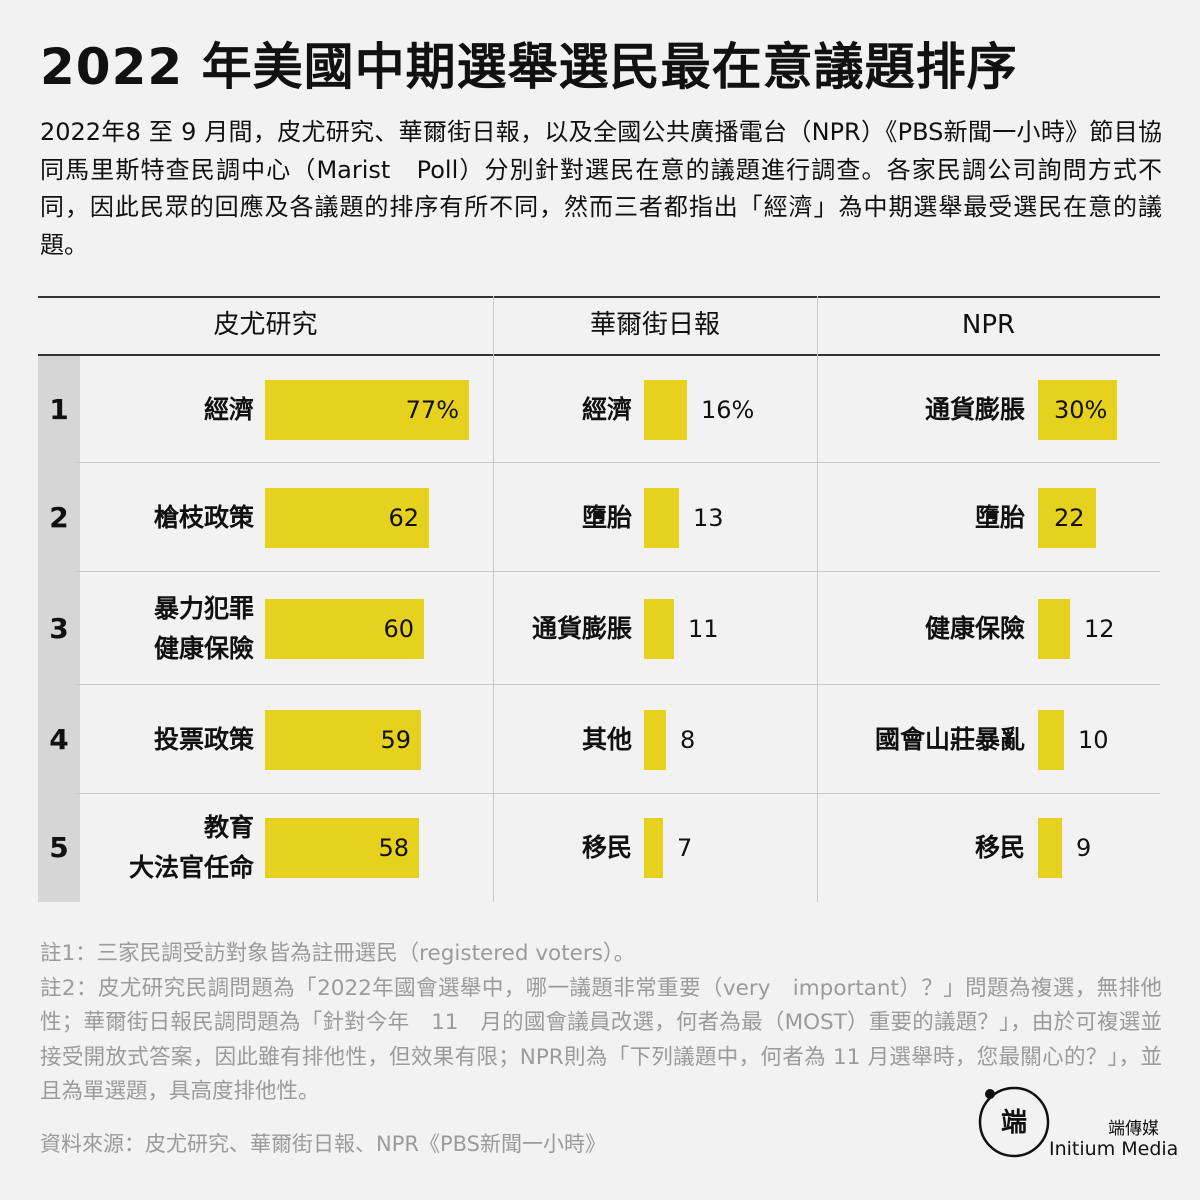 This screenshot has height=1200, width=1200. What do you see at coordinates (703, 628) in the screenshot?
I see `value-label: 11` at bounding box center [703, 628].